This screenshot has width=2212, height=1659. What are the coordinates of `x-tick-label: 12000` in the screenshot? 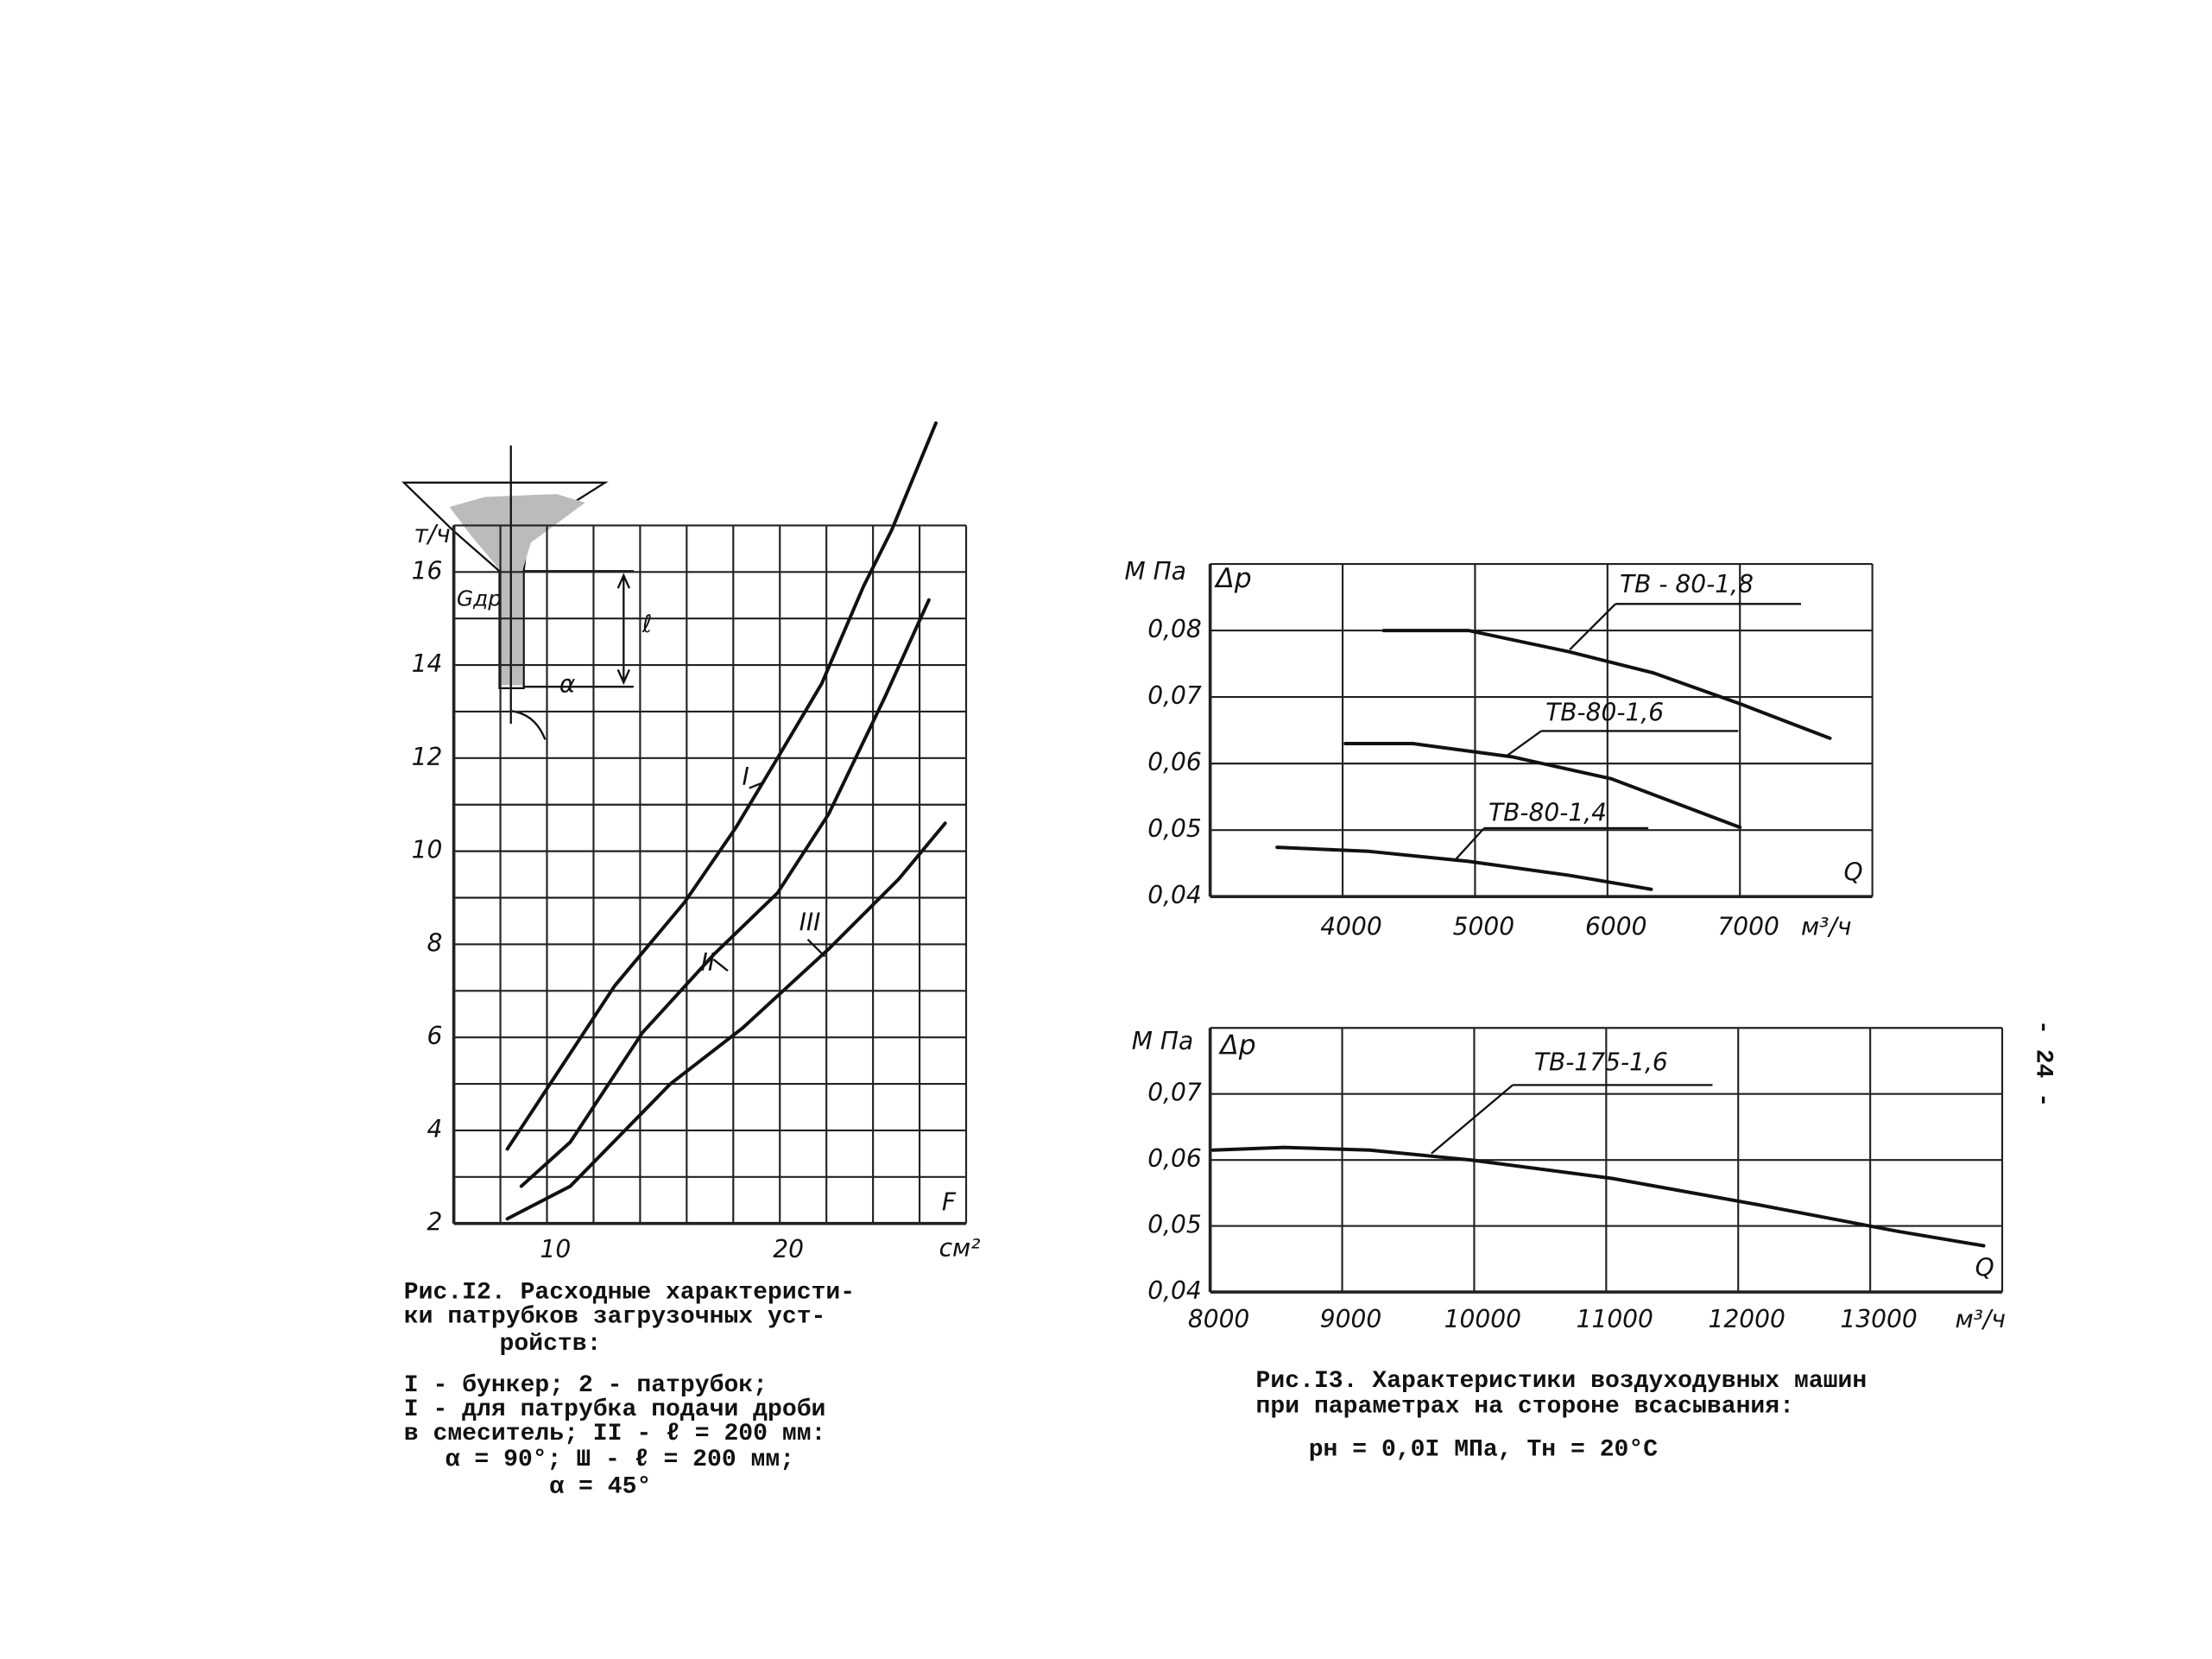 It's located at (1746, 1319).